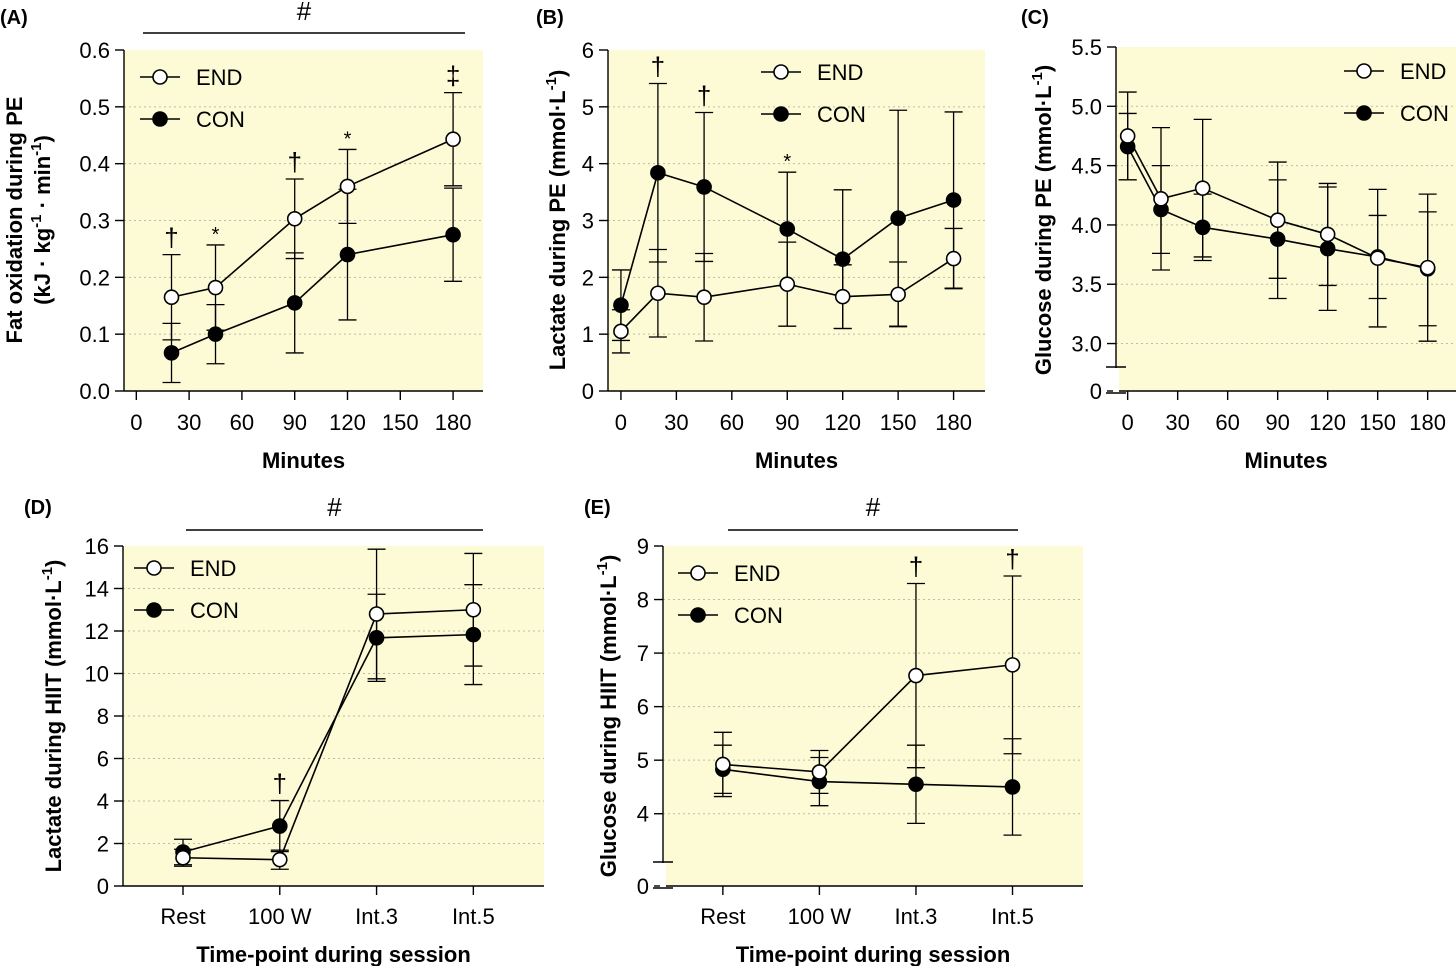  Describe the element at coordinates (94, 391) in the screenshot. I see `y-tick-label: 0.0` at that location.